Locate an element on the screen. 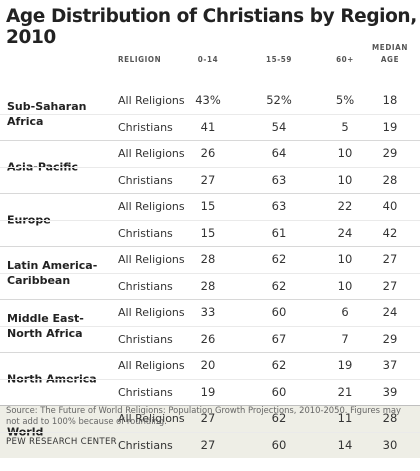 Image resolution: width=420 pixels, height=471 pixels. table-row: Christians 41 54 5 19 is located at coordinates (210, 127).